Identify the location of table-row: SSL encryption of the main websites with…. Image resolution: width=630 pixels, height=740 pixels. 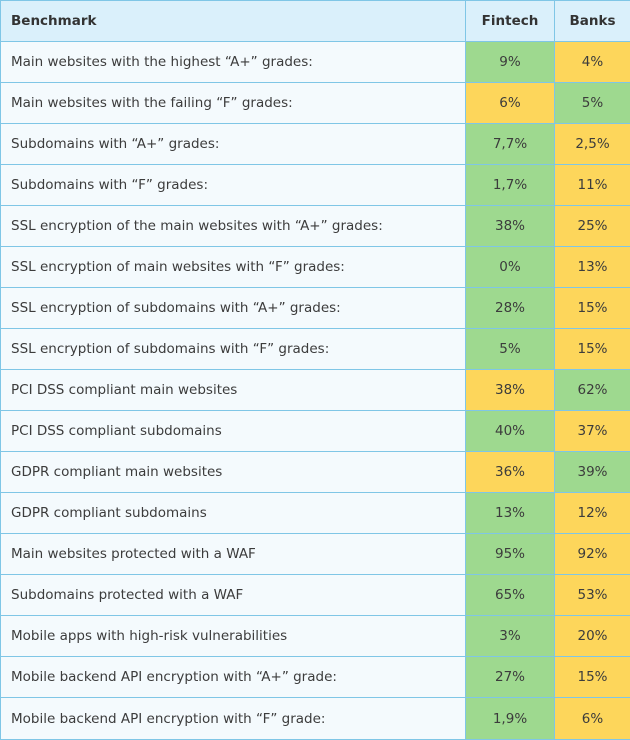
(315, 226).